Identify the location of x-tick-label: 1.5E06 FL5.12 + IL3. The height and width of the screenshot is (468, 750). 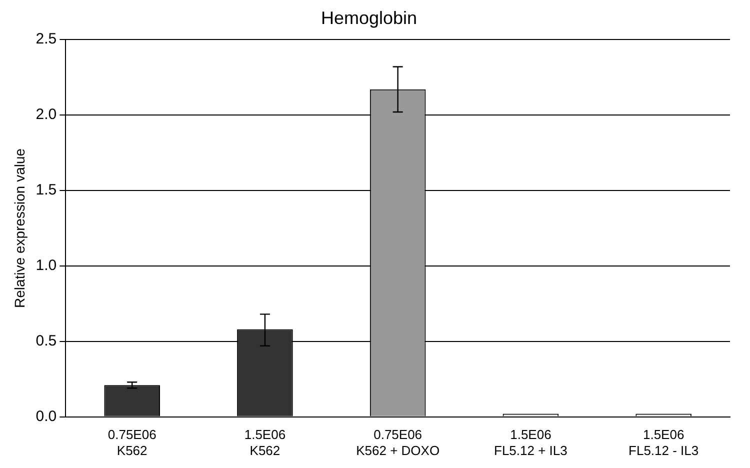
(531, 442).